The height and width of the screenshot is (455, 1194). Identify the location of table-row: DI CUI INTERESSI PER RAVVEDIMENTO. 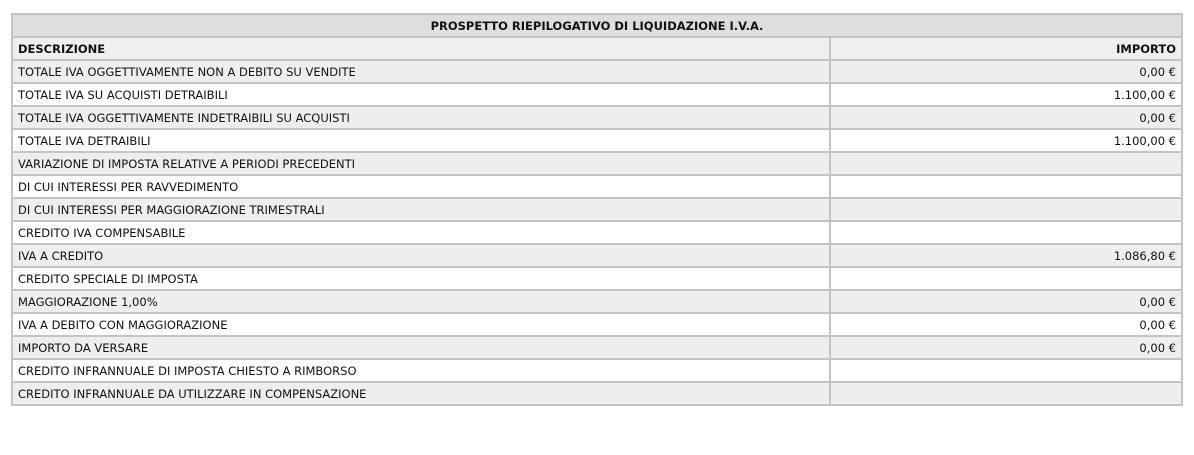
(597, 186).